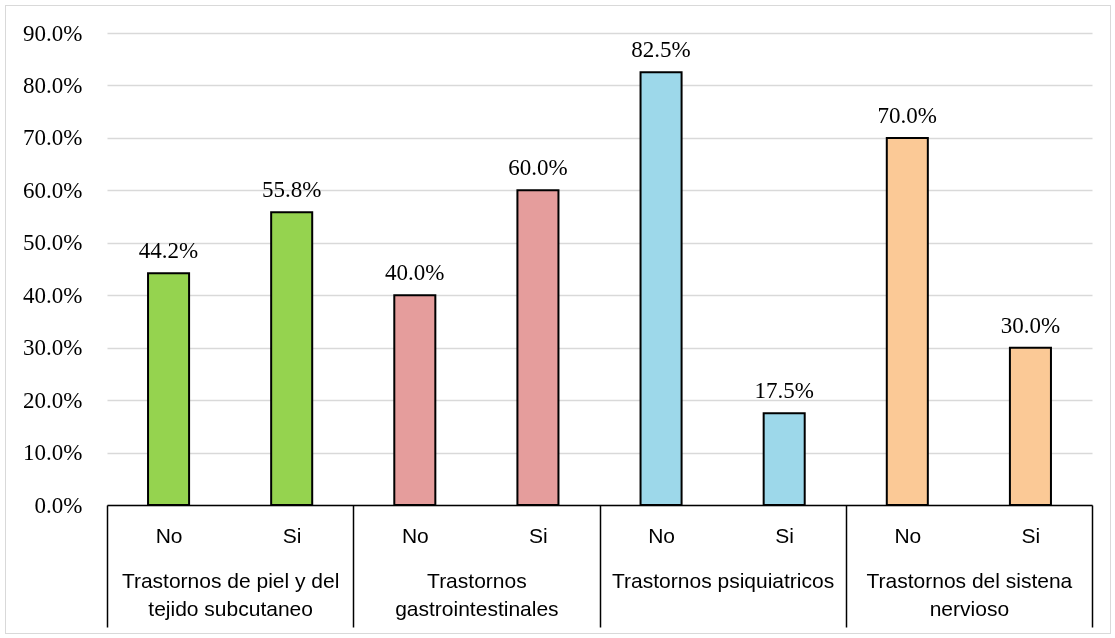  Describe the element at coordinates (1030, 325) in the screenshot. I see `data-label: 30.0%` at that location.